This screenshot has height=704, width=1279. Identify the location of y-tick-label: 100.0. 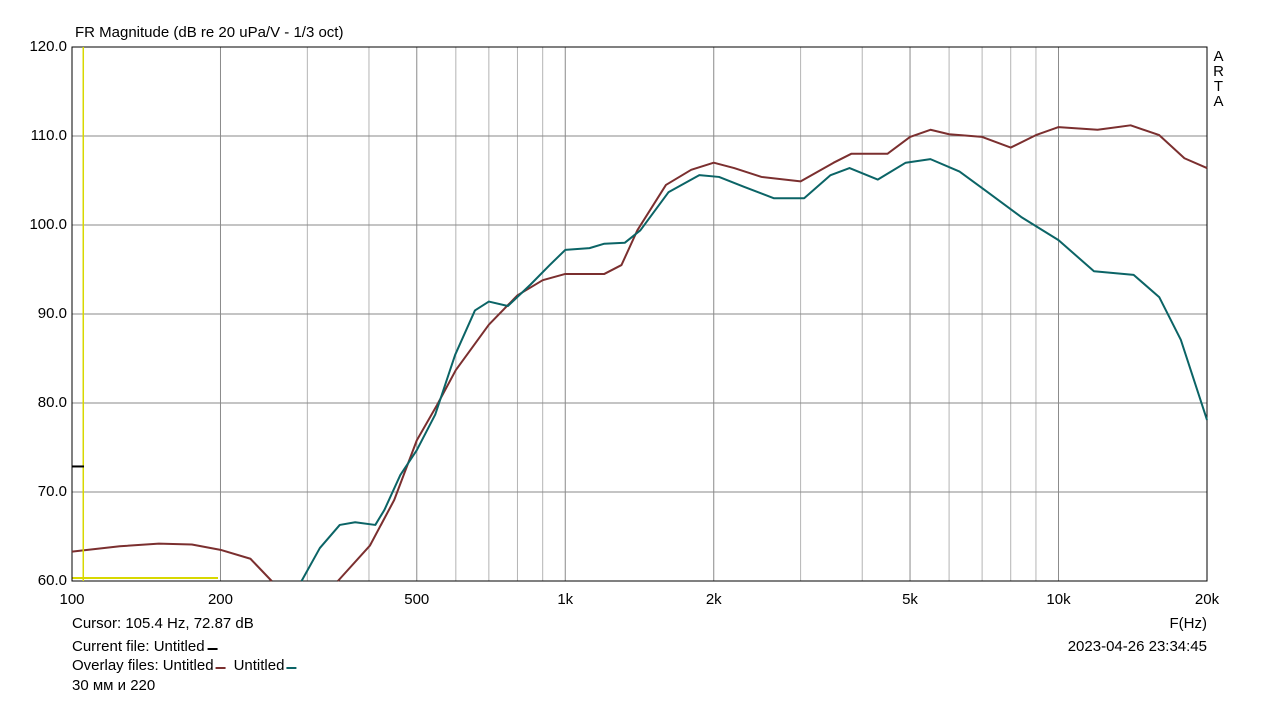
(48, 224).